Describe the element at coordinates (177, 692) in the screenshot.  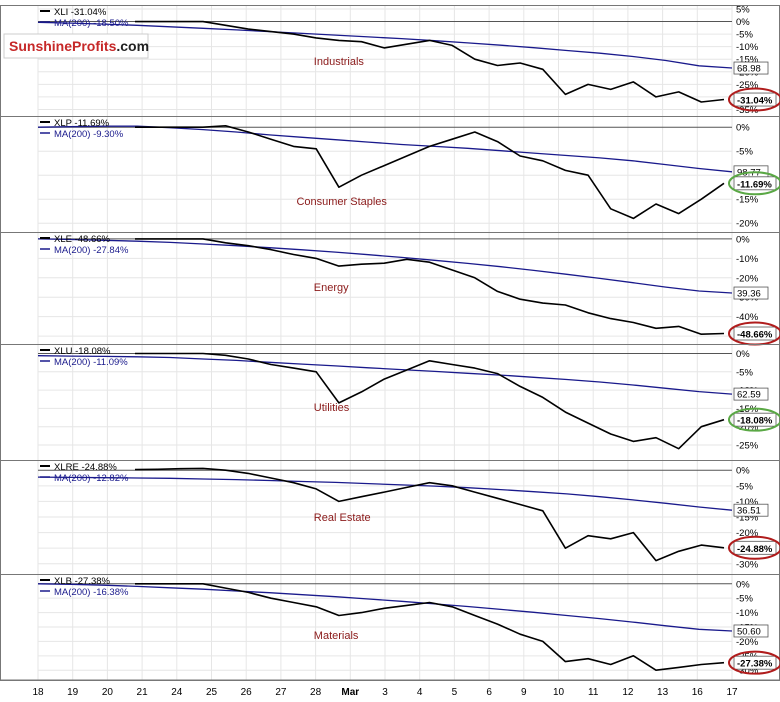
I see `x-tick-label: 24` at that location.